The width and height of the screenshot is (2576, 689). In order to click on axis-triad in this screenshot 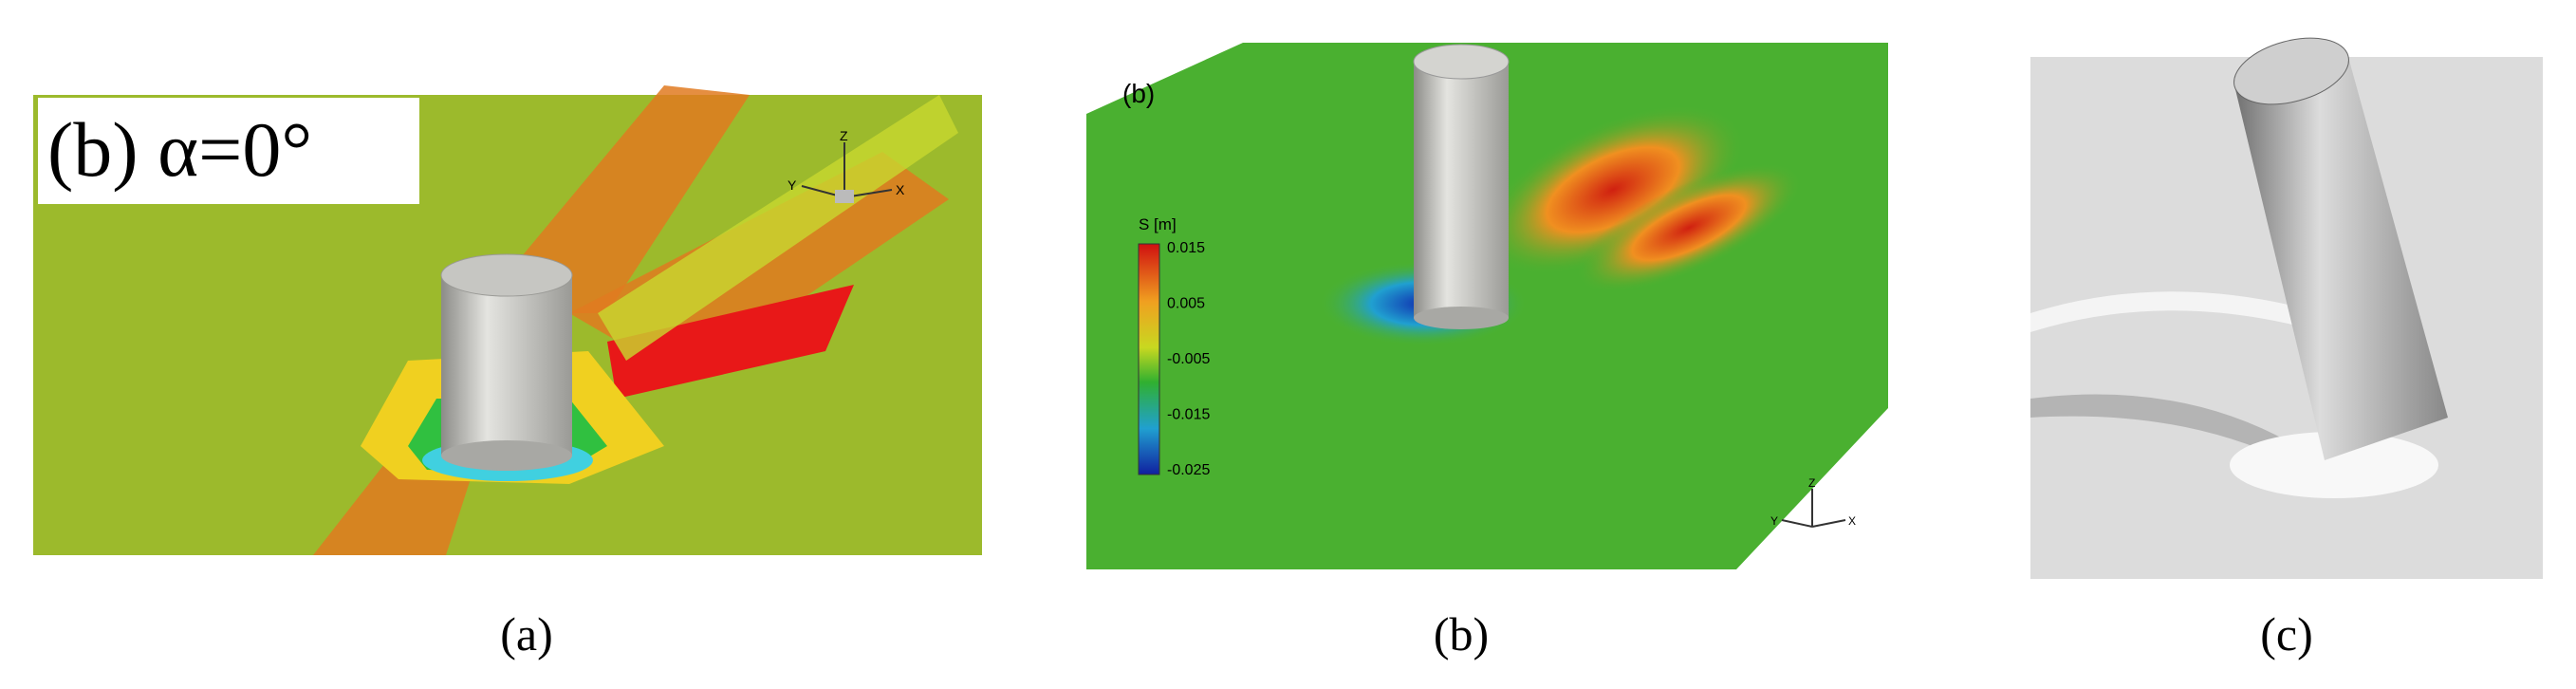, I will do `click(1813, 509)`.